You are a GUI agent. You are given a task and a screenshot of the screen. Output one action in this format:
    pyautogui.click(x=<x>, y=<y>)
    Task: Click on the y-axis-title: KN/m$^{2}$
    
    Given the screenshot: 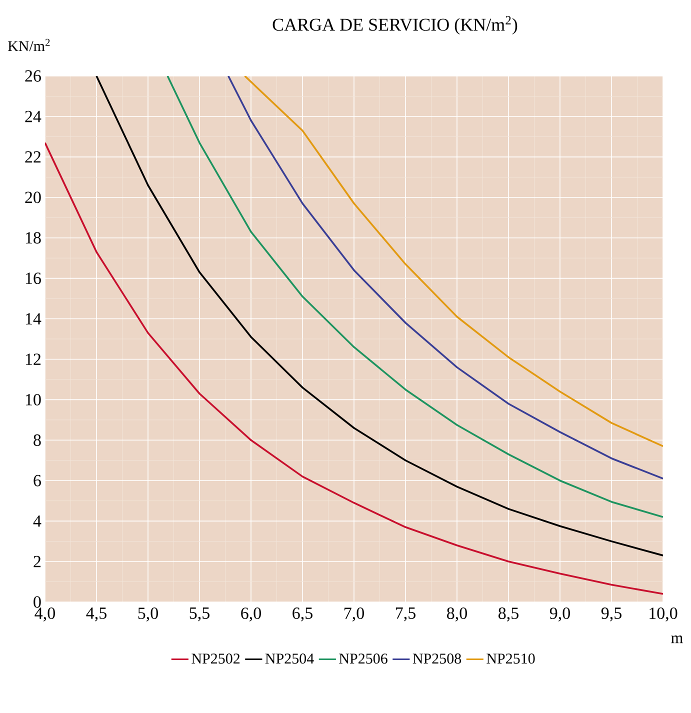 What is the action you would take?
    pyautogui.click(x=29, y=45)
    